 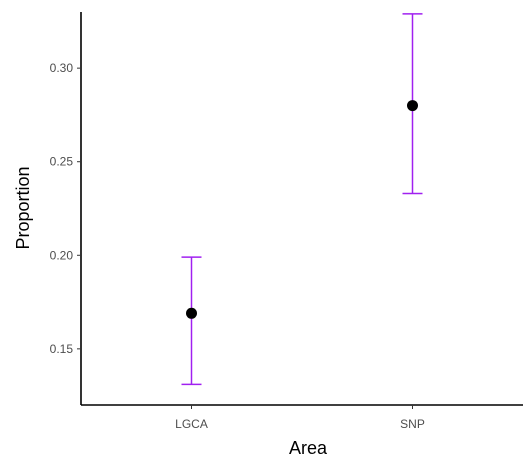 I want to click on y-tick-label: 0.15, so click(x=62, y=349).